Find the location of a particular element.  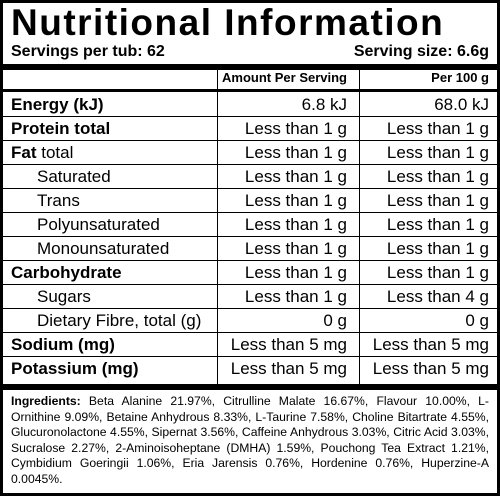

nutrient-name-bold: Potassium (mg) is located at coordinates (75, 368).